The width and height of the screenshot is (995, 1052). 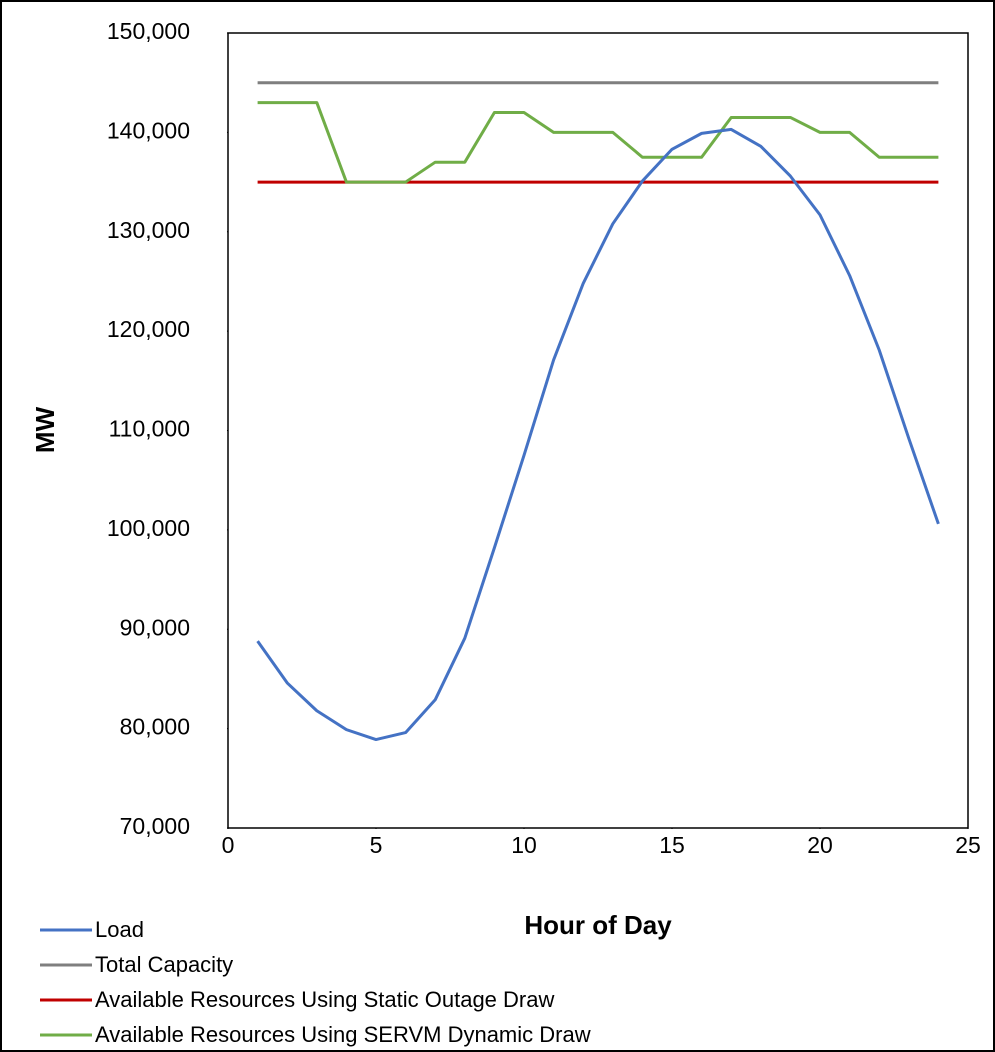 I want to click on y-tick-label: 70,000, so click(x=155, y=826).